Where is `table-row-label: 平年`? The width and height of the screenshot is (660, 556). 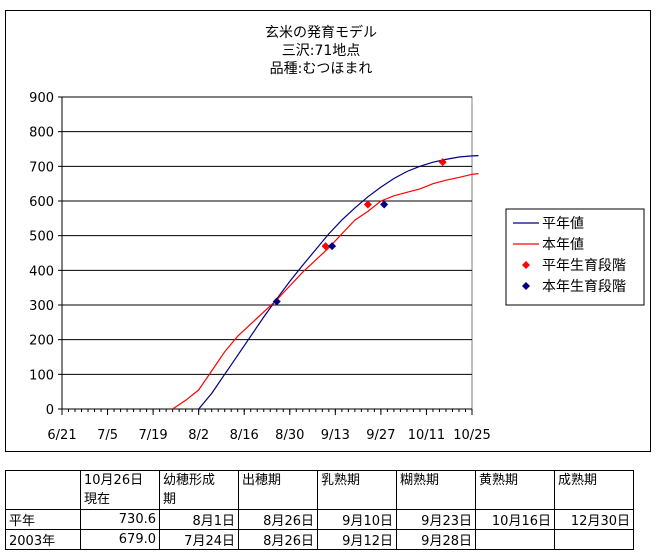
table-row-label: 平年 is located at coordinates (43, 519).